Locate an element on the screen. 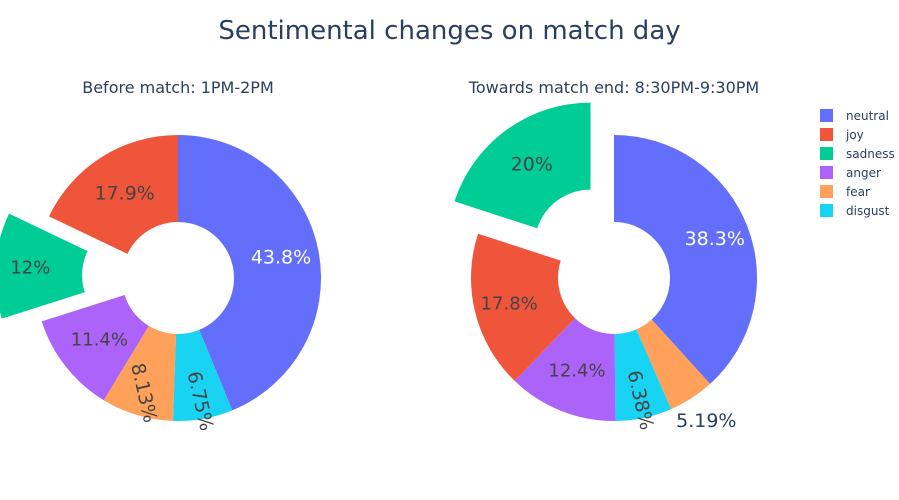  pie-1-label-neutral: 43.8% is located at coordinates (281, 258).